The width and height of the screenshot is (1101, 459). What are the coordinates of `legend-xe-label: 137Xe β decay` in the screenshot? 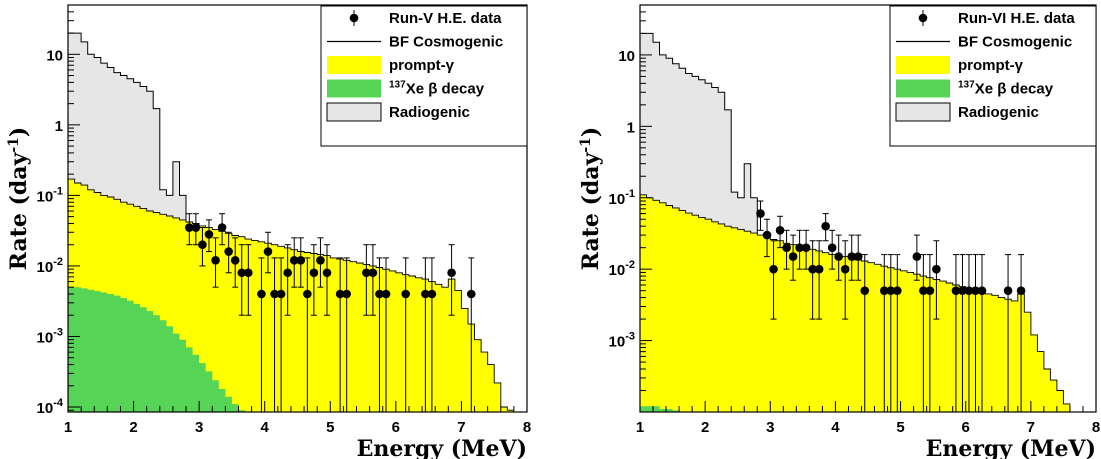 It's located at (1006, 89).